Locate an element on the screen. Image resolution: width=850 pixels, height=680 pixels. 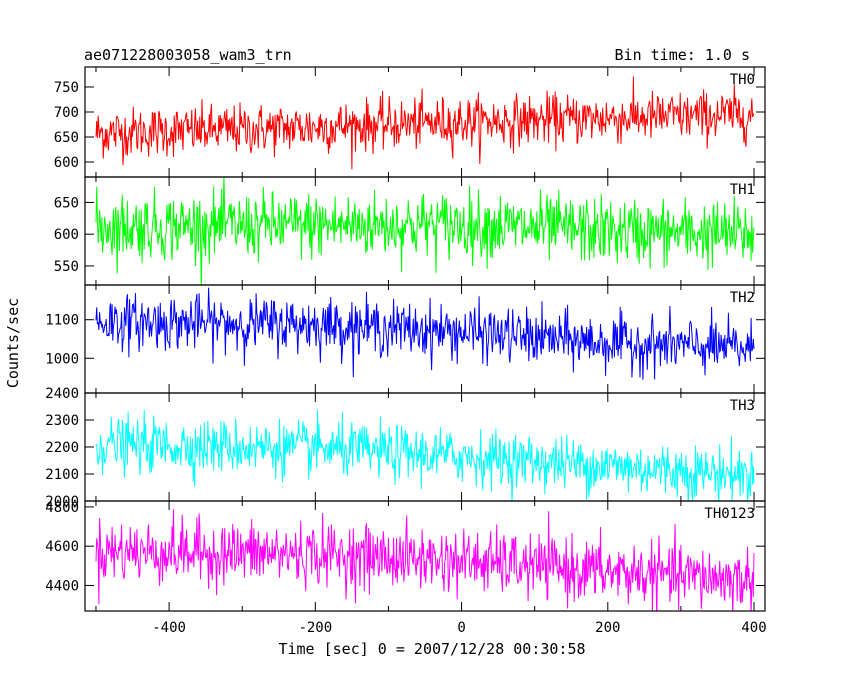
panel-th0: 600 650 700 750 TH0 is located at coordinates (410, 122).